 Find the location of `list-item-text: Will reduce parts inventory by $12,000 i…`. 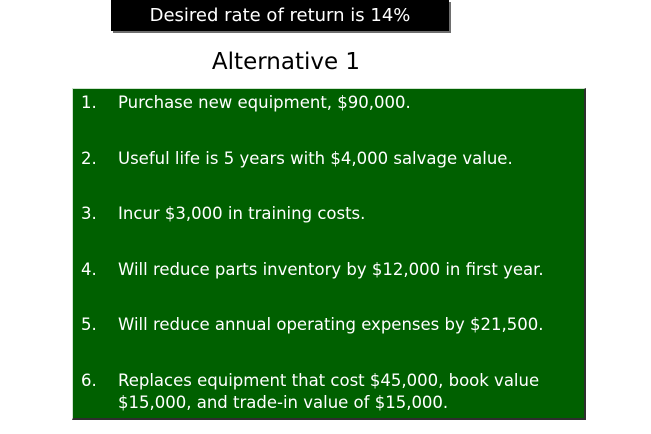

list-item-text: Will reduce parts inventory by $12,000 i… is located at coordinates (331, 269).